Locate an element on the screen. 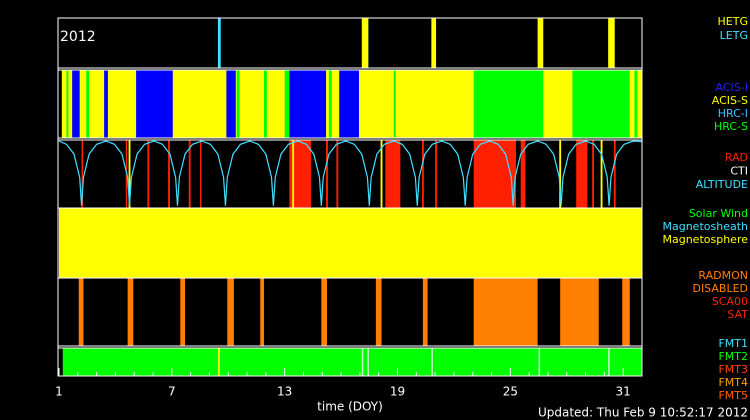 This screenshot has height=420, width=750. panel-label: ALTITUDE is located at coordinates (722, 184).